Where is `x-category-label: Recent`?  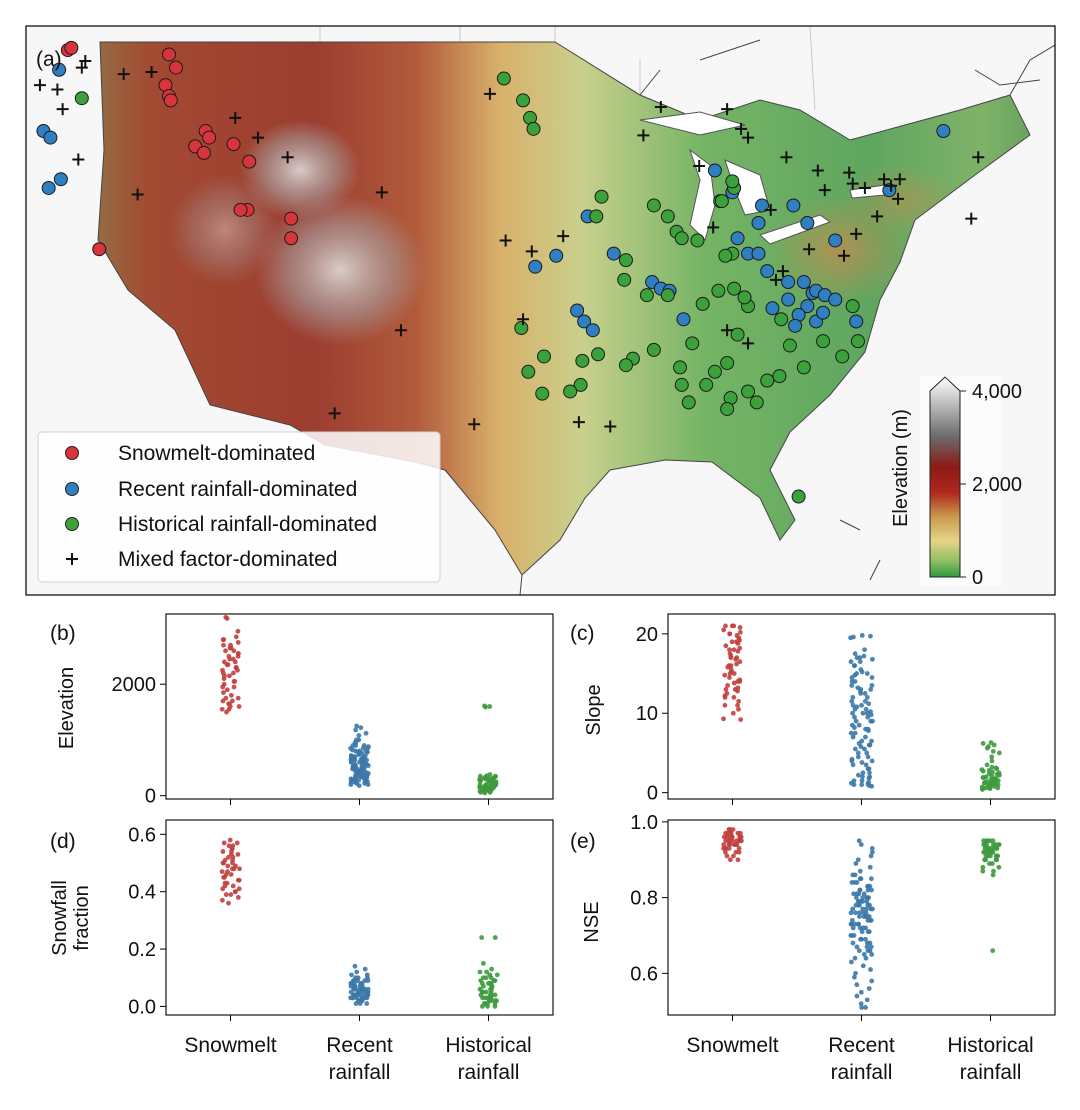 x-category-label: Recent is located at coordinates (861, 1045).